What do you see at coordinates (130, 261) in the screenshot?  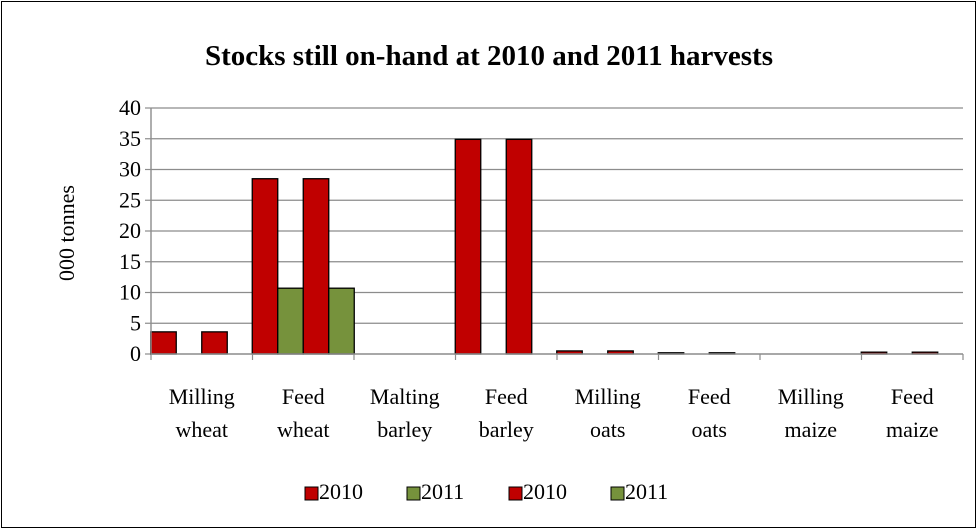 I see `y-tick-label: 15` at bounding box center [130, 261].